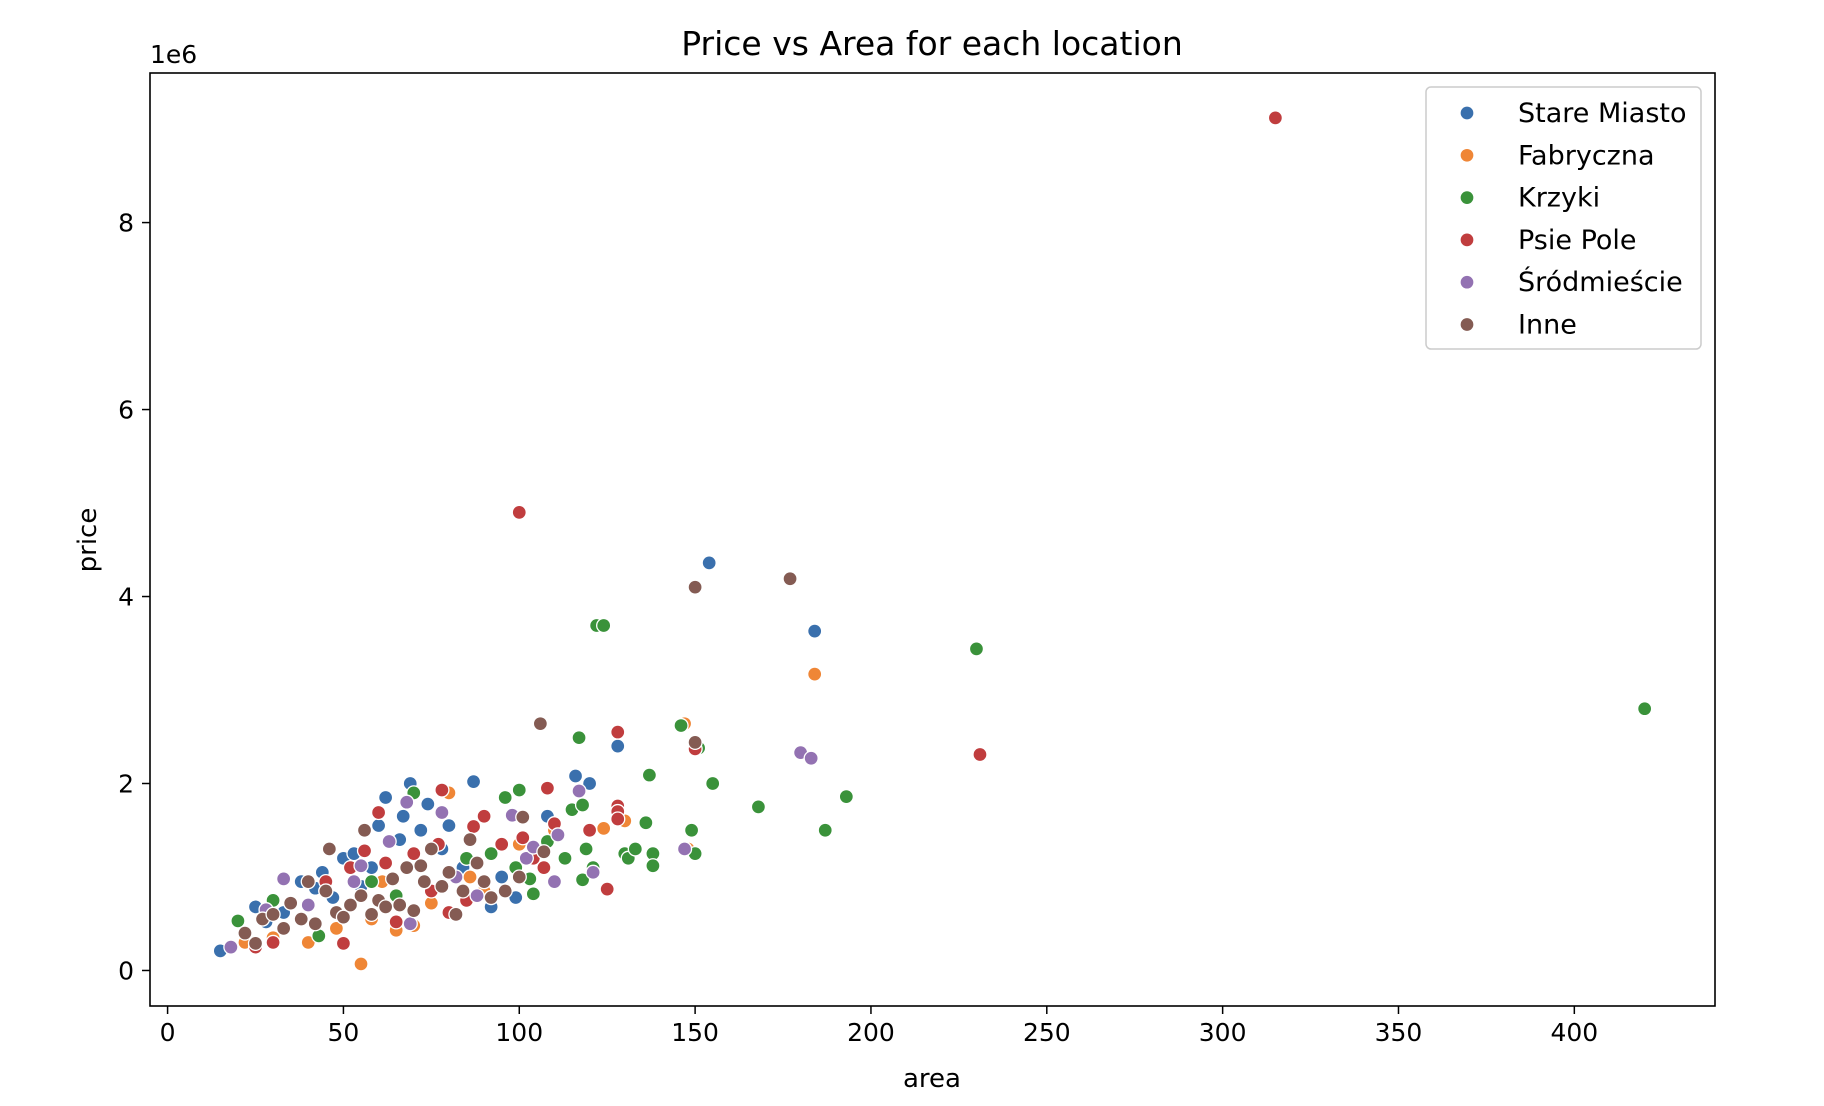 The height and width of the screenshot is (1106, 1824). Describe the element at coordinates (1574, 1032) in the screenshot. I see `x-tick-label: 400` at that location.